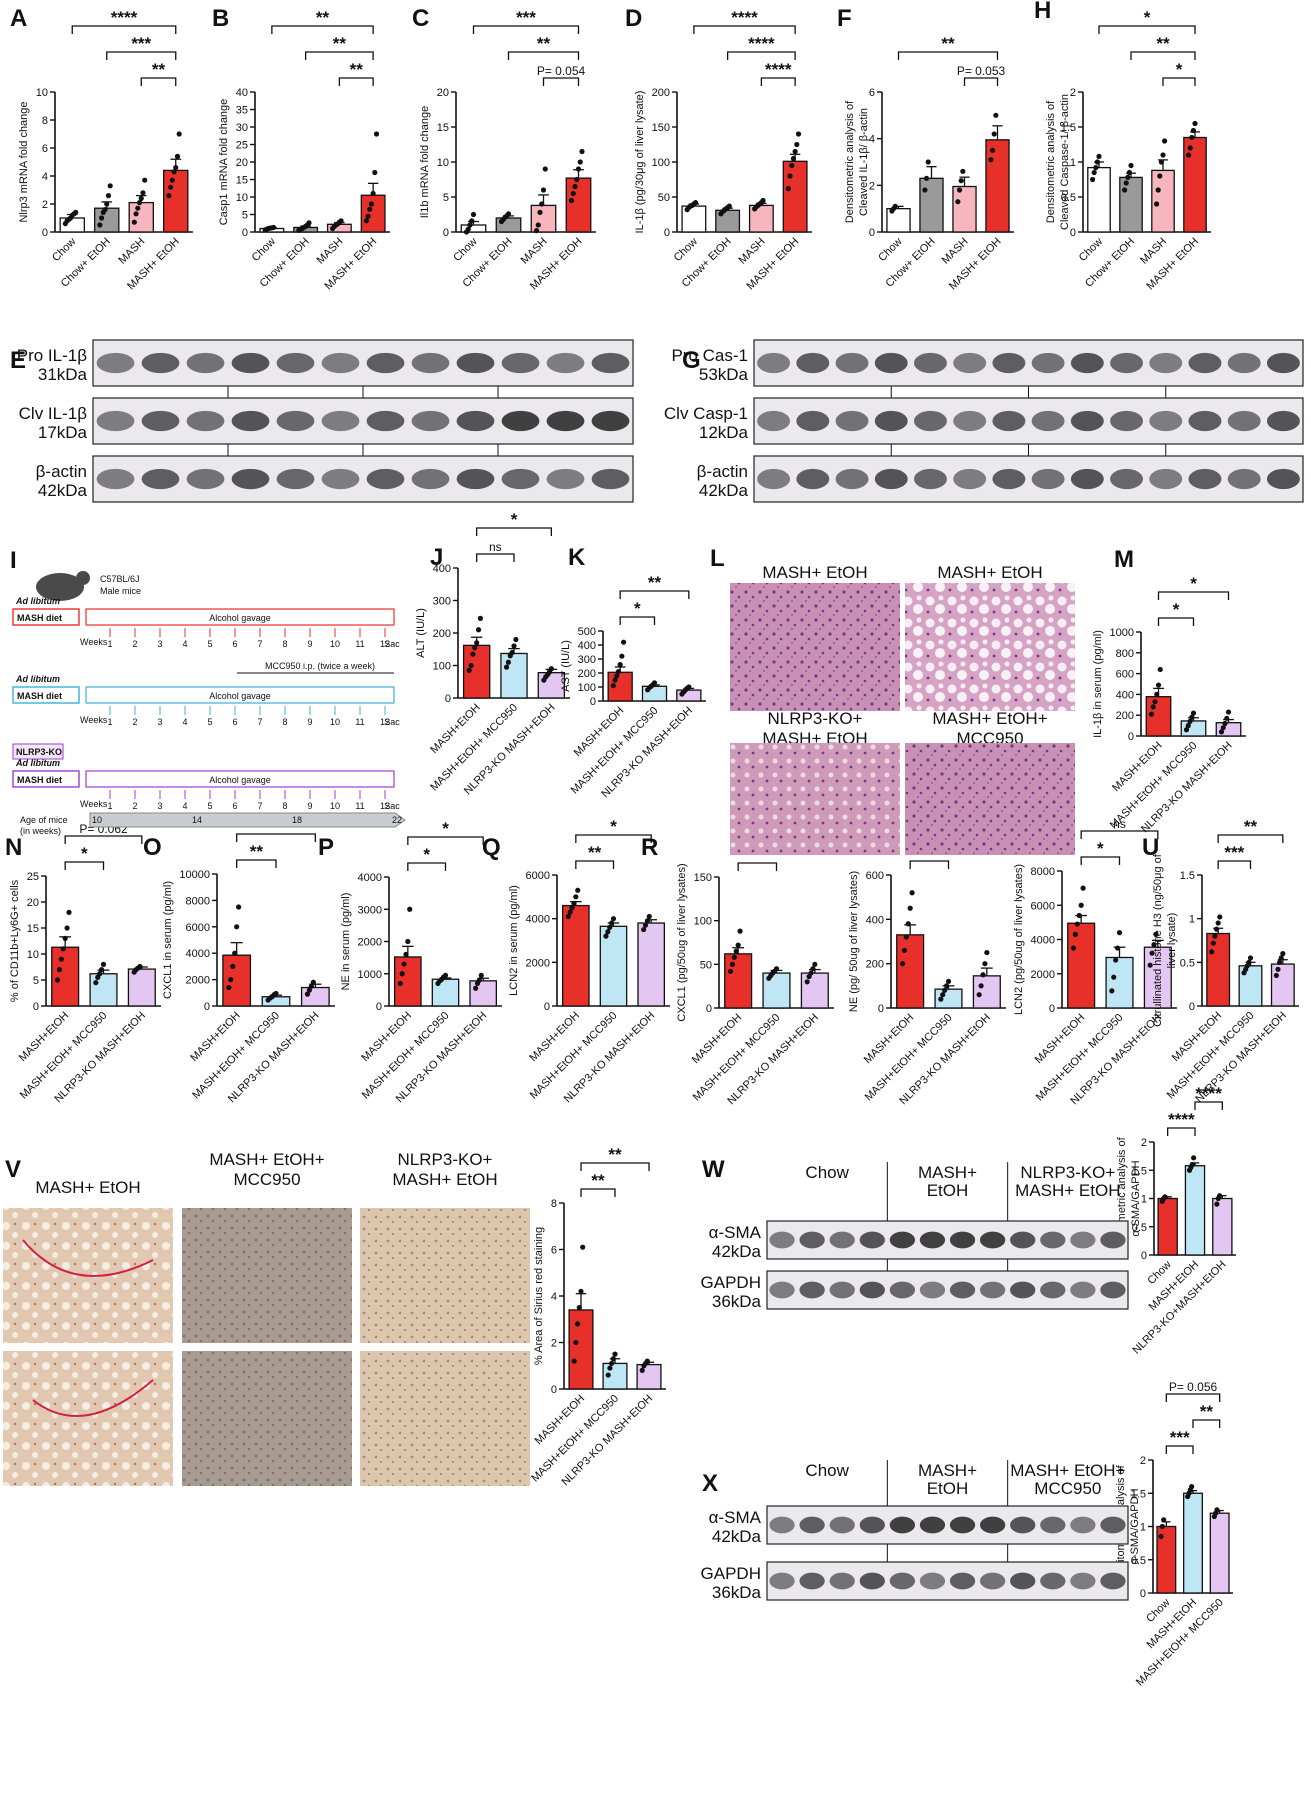 The width and height of the screenshot is (1311, 1800). What do you see at coordinates (436, 557) in the screenshot?
I see `panel-label: J` at bounding box center [436, 557].